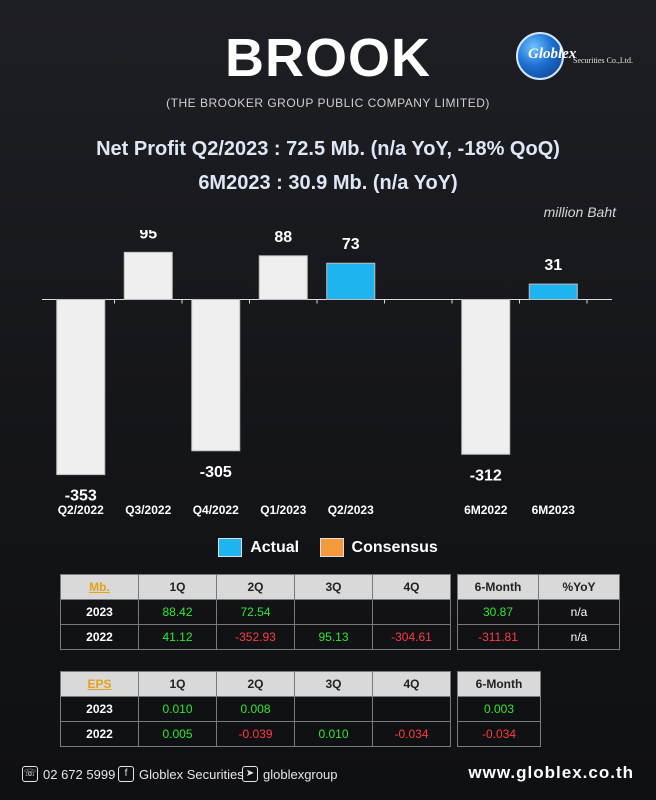  I want to click on x-tick-label: Q2/2023, so click(351, 510).